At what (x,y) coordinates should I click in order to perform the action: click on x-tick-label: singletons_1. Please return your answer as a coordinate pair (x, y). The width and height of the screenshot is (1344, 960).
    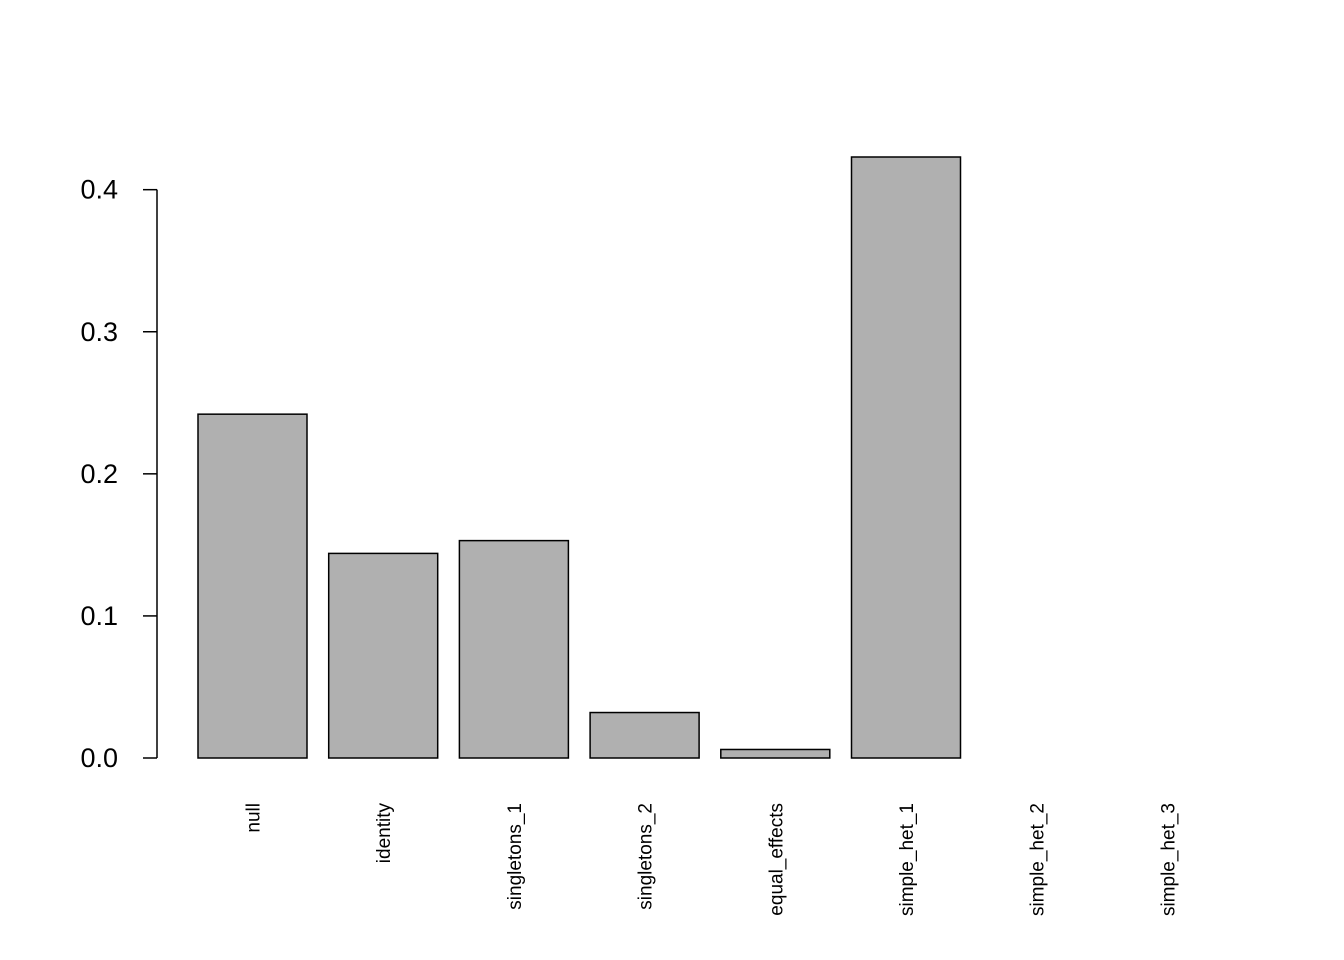
    Looking at the image, I should click on (515, 856).